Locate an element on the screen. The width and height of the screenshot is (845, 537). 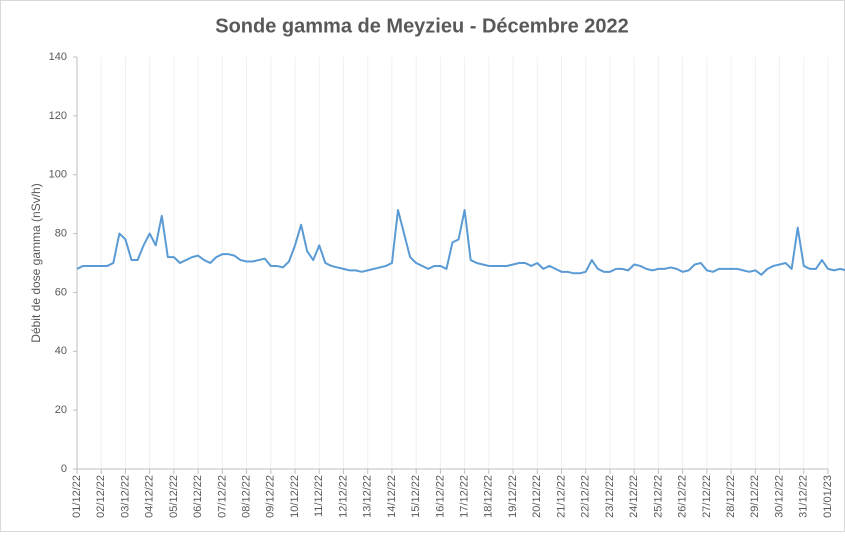
y-tick-label: 100 is located at coordinates (58, 175).